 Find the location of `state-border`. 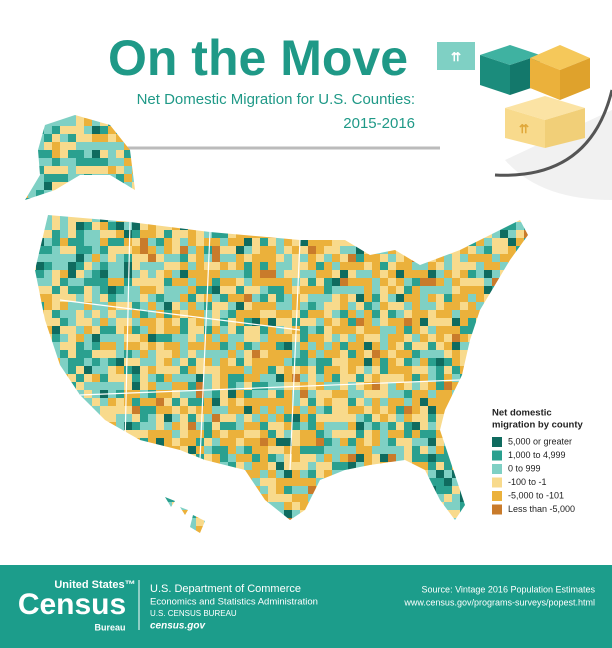

state-border is located at coordinates (127, 333).